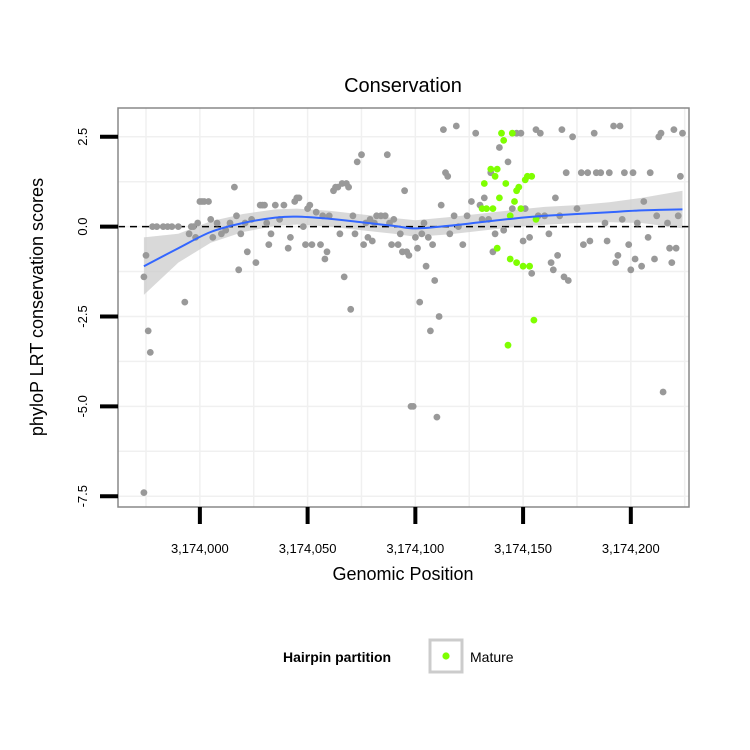 This screenshot has width=750, height=750. I want to click on x-tick-label: 3,174,150, so click(523, 548).